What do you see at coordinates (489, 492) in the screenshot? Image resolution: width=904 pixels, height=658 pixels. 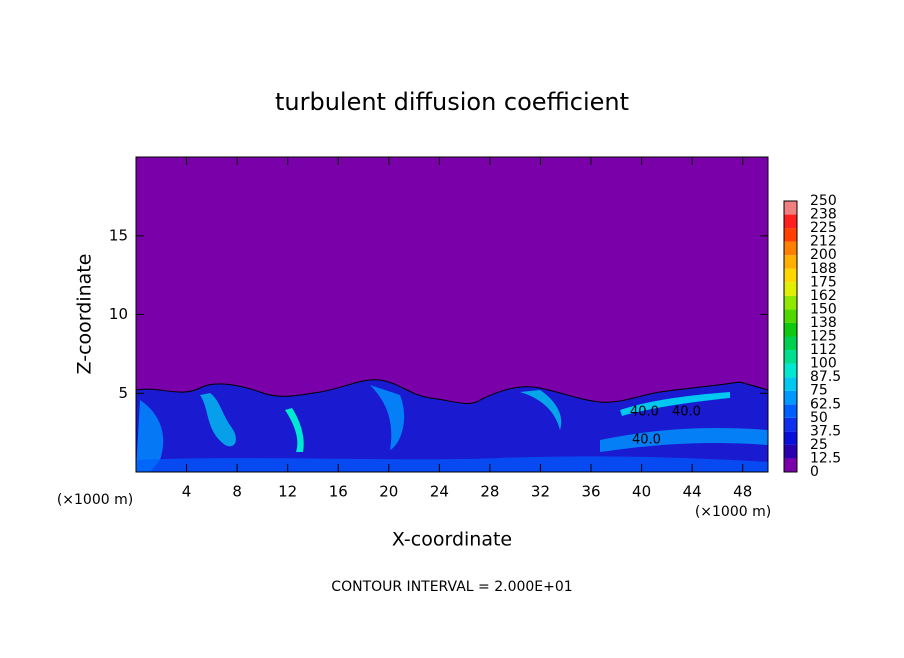 I see `x-tick-label: 28` at bounding box center [489, 492].